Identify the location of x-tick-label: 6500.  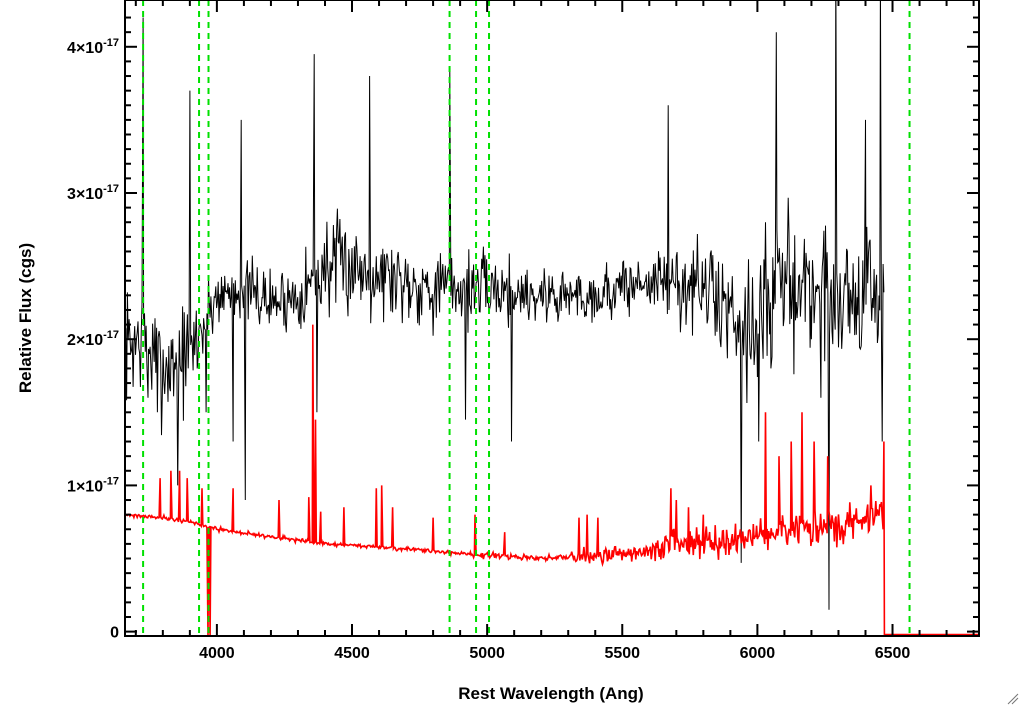
(893, 653).